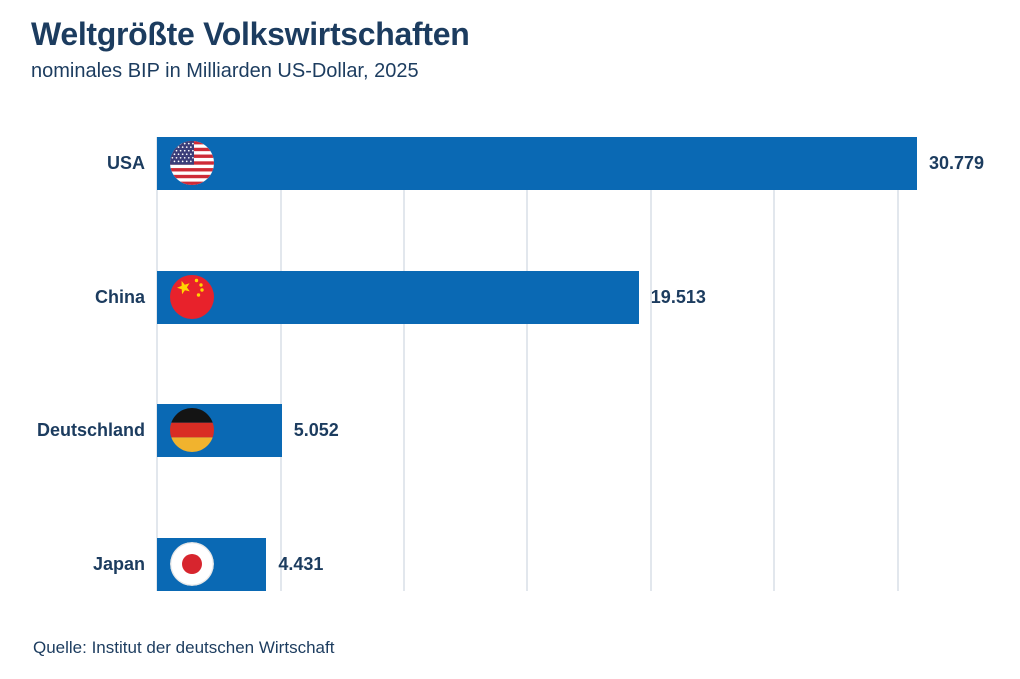  Describe the element at coordinates (525, 564) in the screenshot. I see `bar-row: Japan 4.431` at that location.